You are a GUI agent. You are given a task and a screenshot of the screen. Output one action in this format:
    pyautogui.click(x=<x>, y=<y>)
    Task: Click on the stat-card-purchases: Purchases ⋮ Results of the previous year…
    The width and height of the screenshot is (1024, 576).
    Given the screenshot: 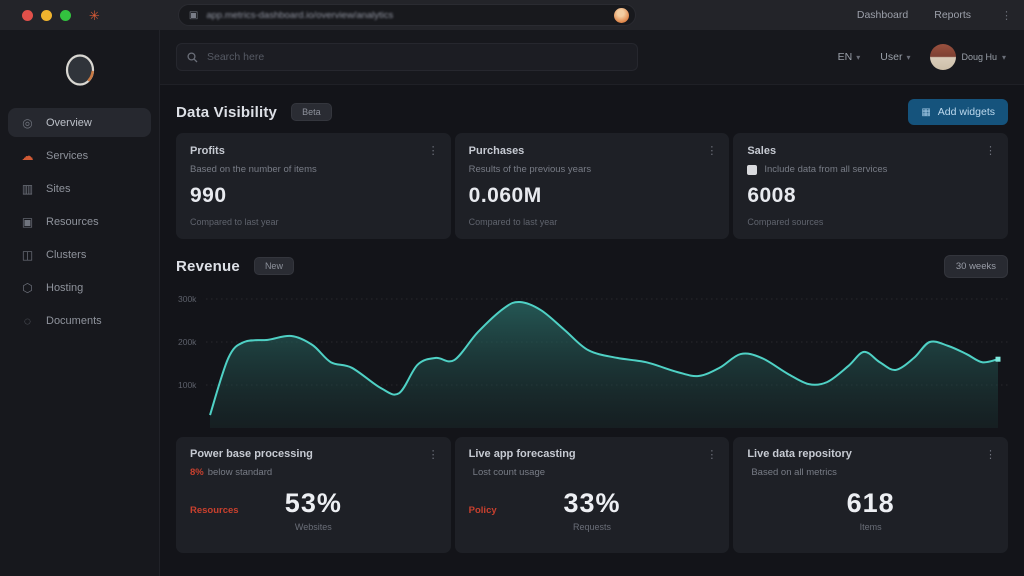 What is the action you would take?
    pyautogui.click(x=592, y=186)
    